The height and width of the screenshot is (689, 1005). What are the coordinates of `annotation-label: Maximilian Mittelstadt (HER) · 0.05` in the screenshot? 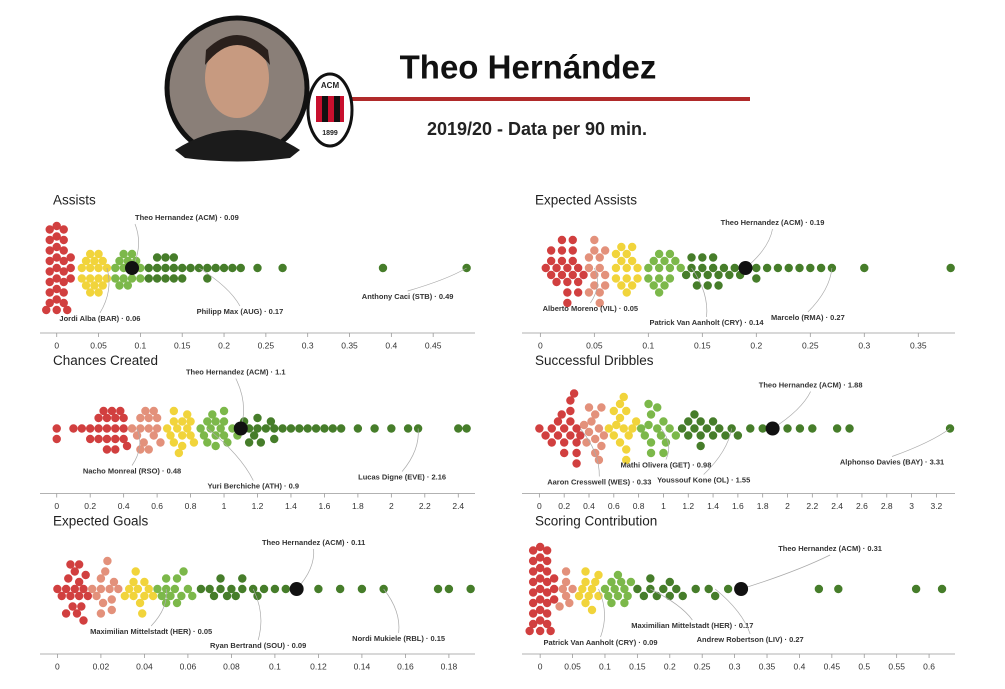 It's located at (151, 631).